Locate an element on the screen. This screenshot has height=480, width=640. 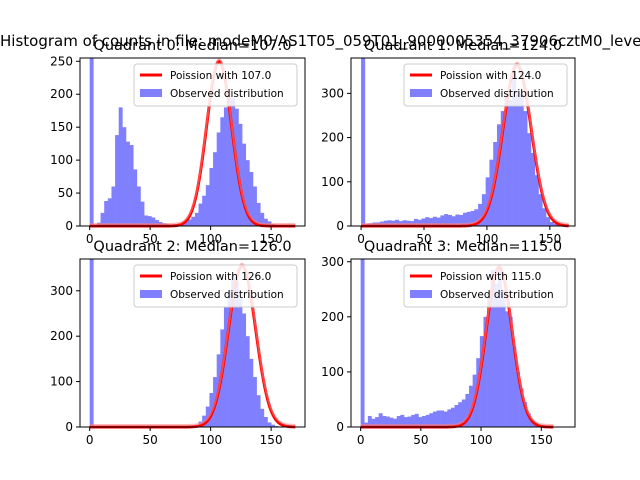
y-tick-label: 200 is located at coordinates (332, 317).